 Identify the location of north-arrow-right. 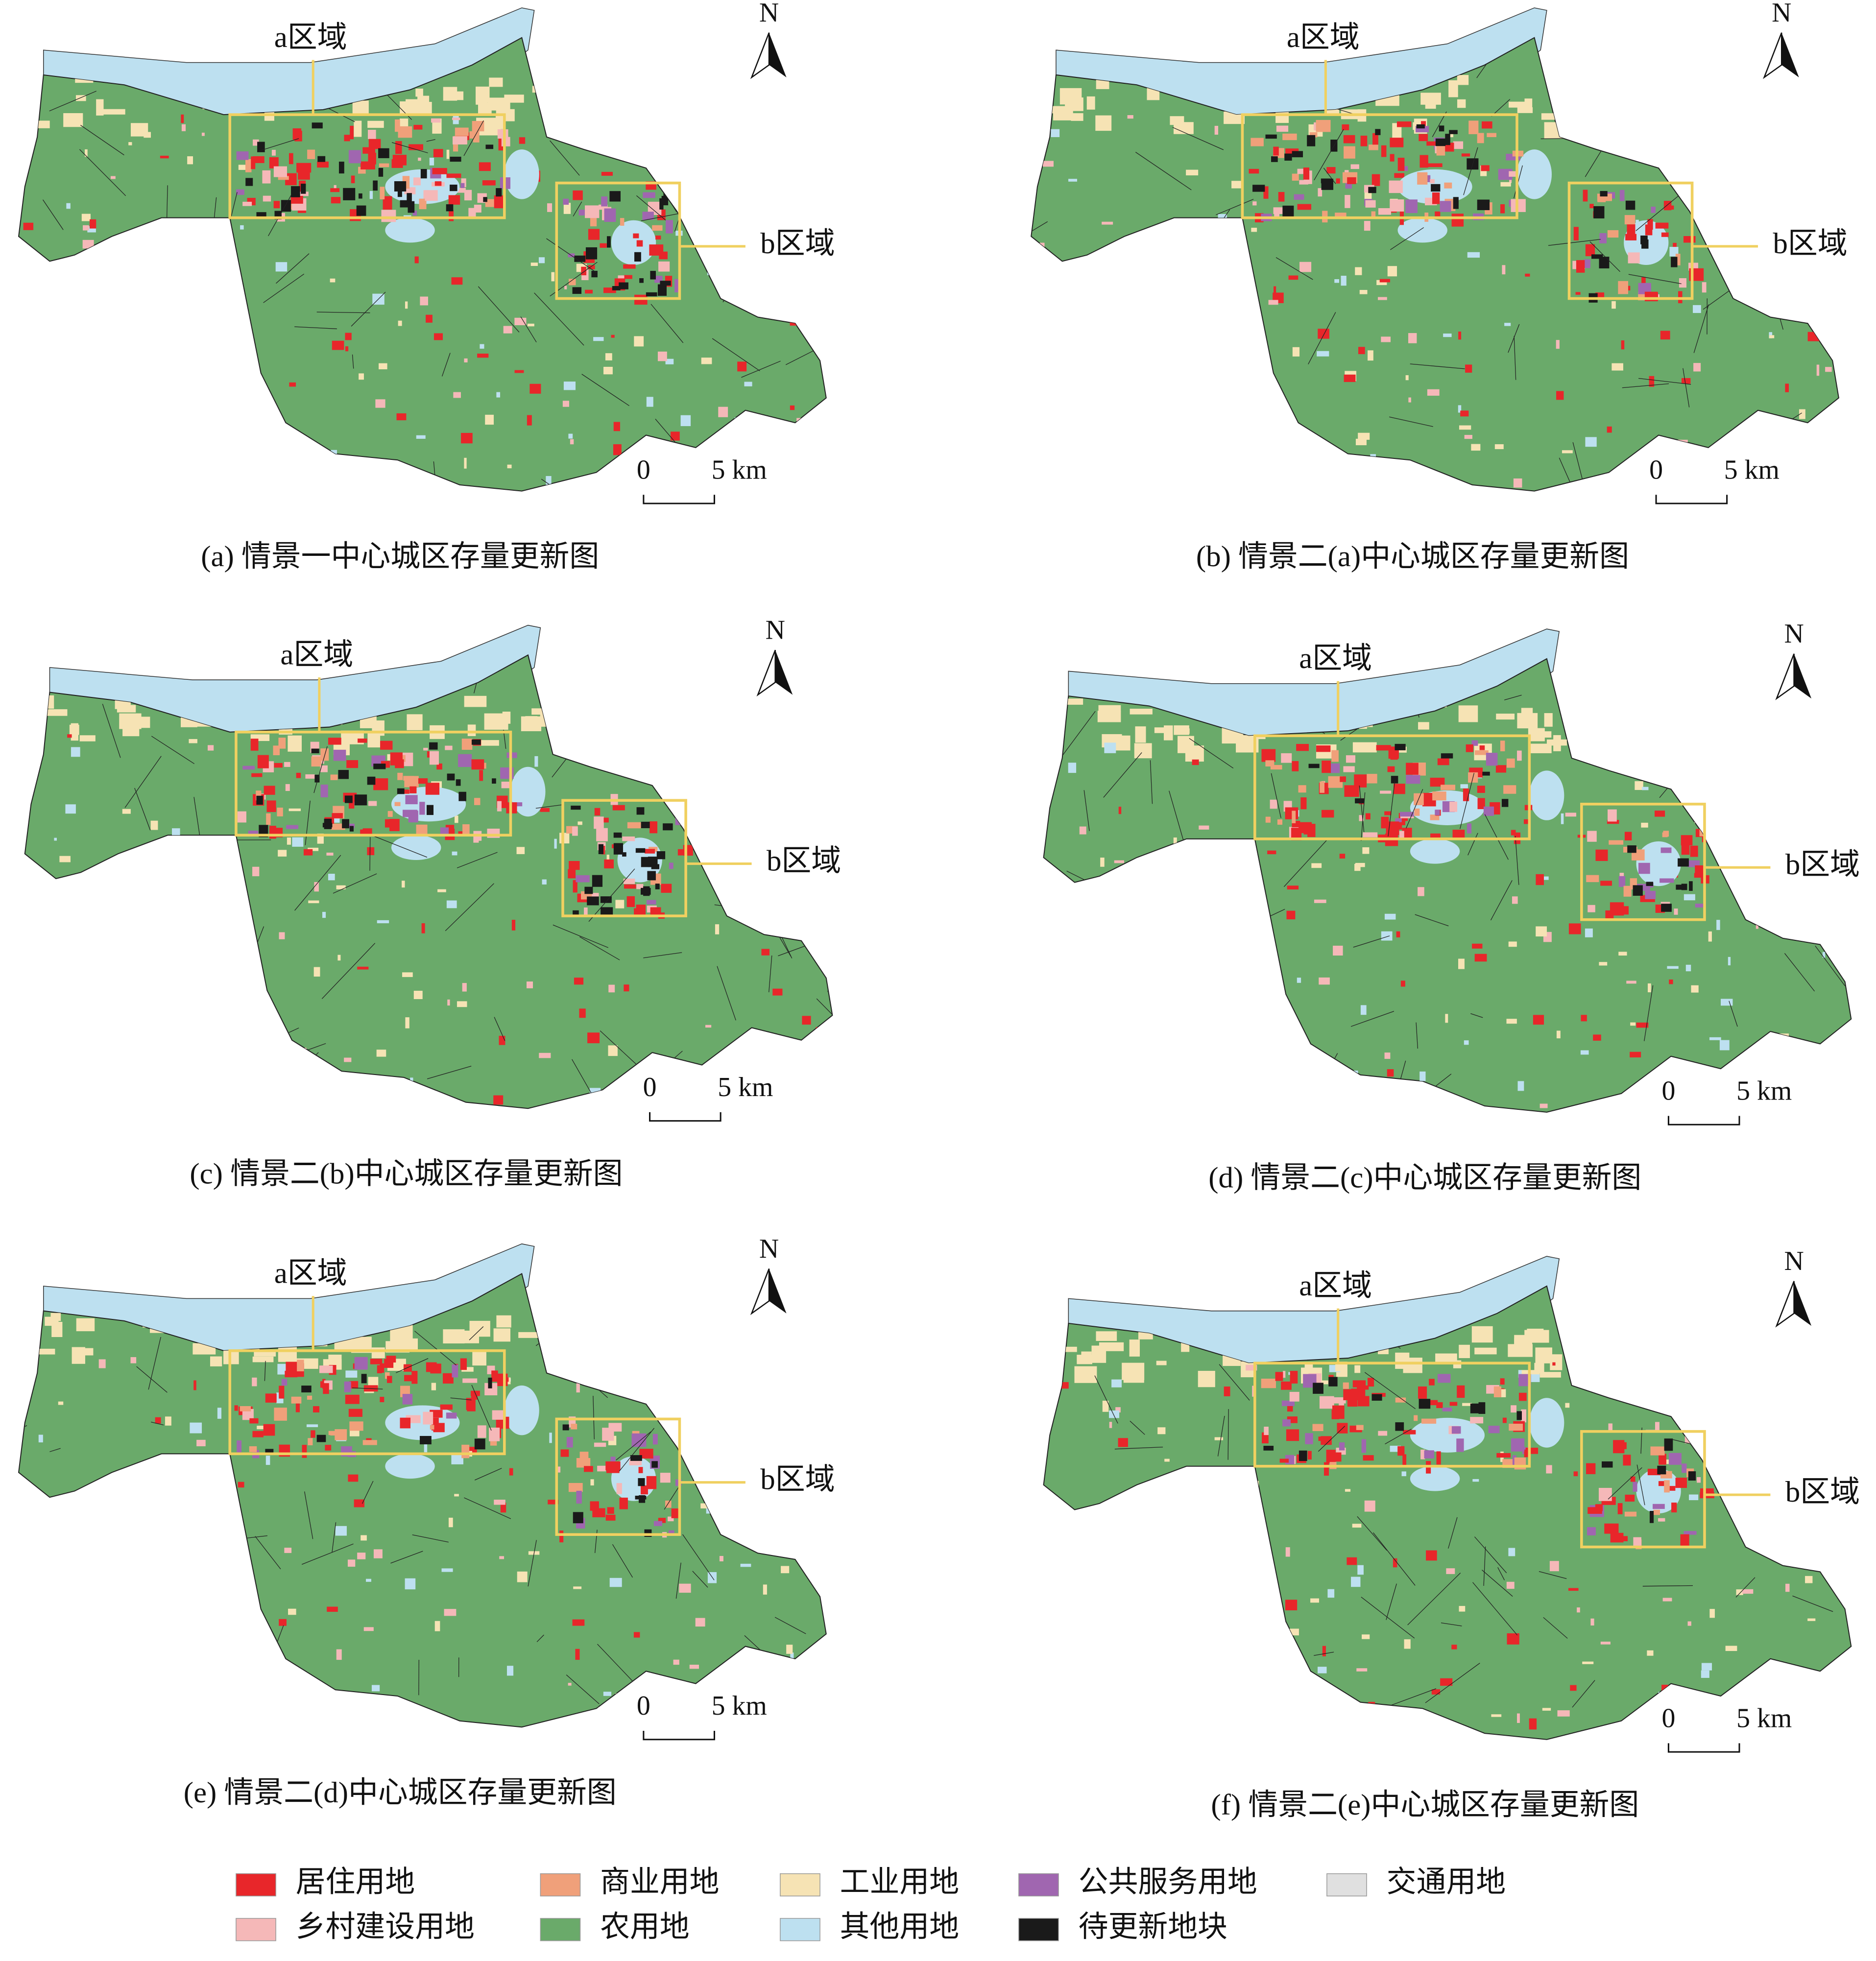
(1790, 55).